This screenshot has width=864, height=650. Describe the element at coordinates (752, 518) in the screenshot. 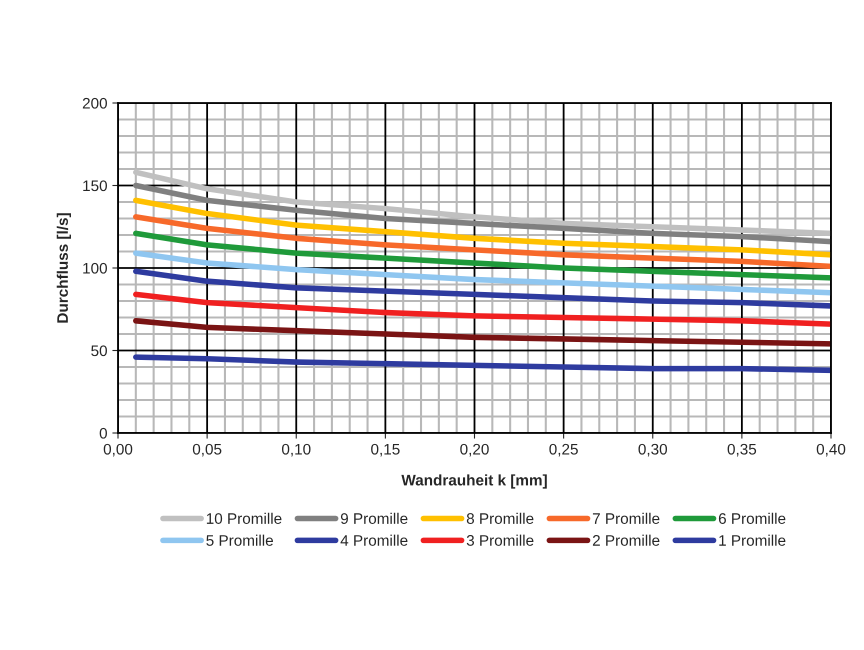

I see `legend-label: 6 Promille` at that location.